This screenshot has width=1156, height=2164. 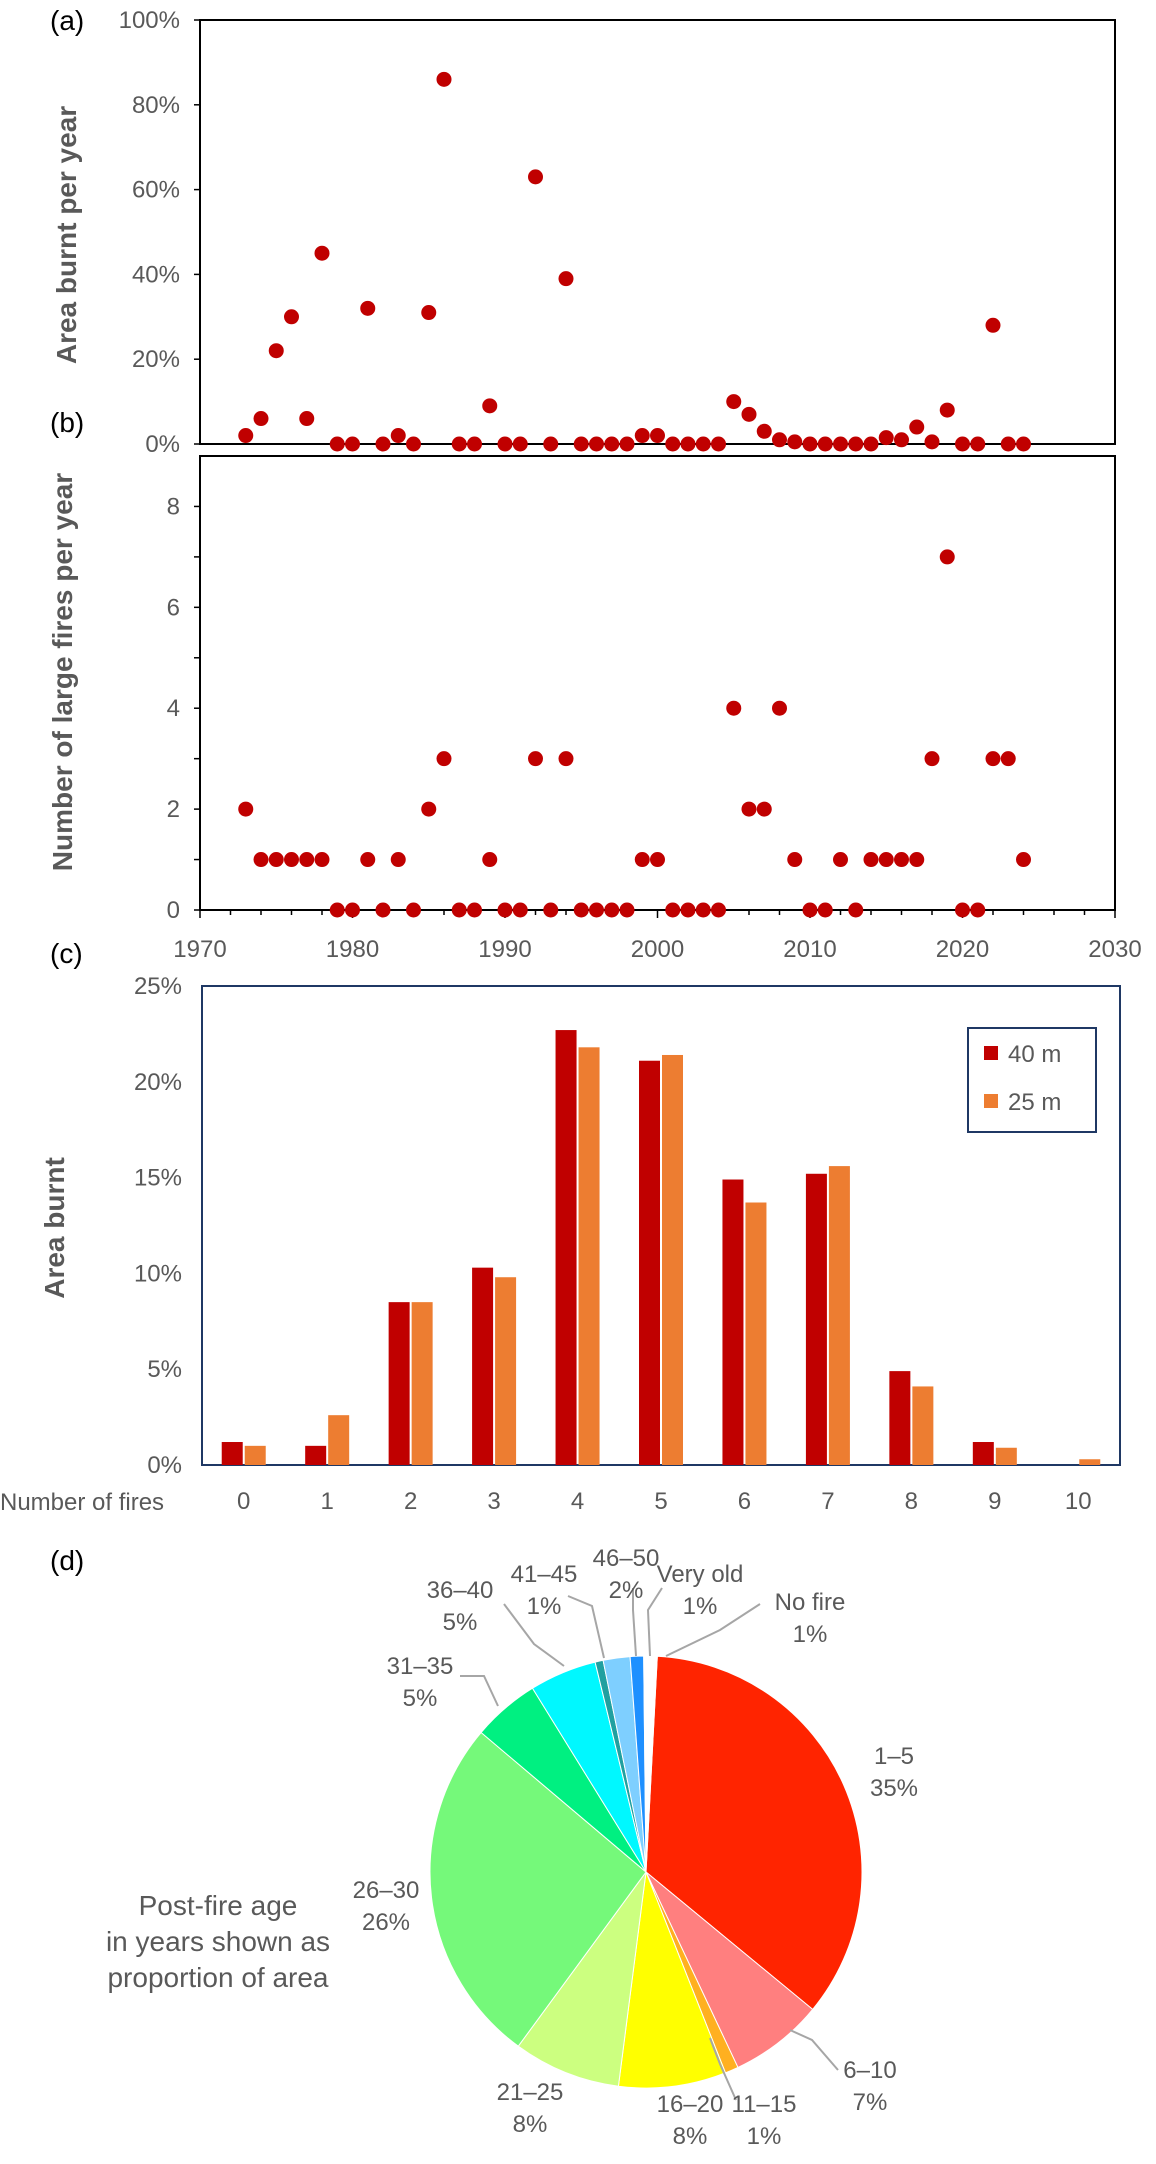 What do you see at coordinates (754, 1833) in the screenshot?
I see `pie-slice` at bounding box center [754, 1833].